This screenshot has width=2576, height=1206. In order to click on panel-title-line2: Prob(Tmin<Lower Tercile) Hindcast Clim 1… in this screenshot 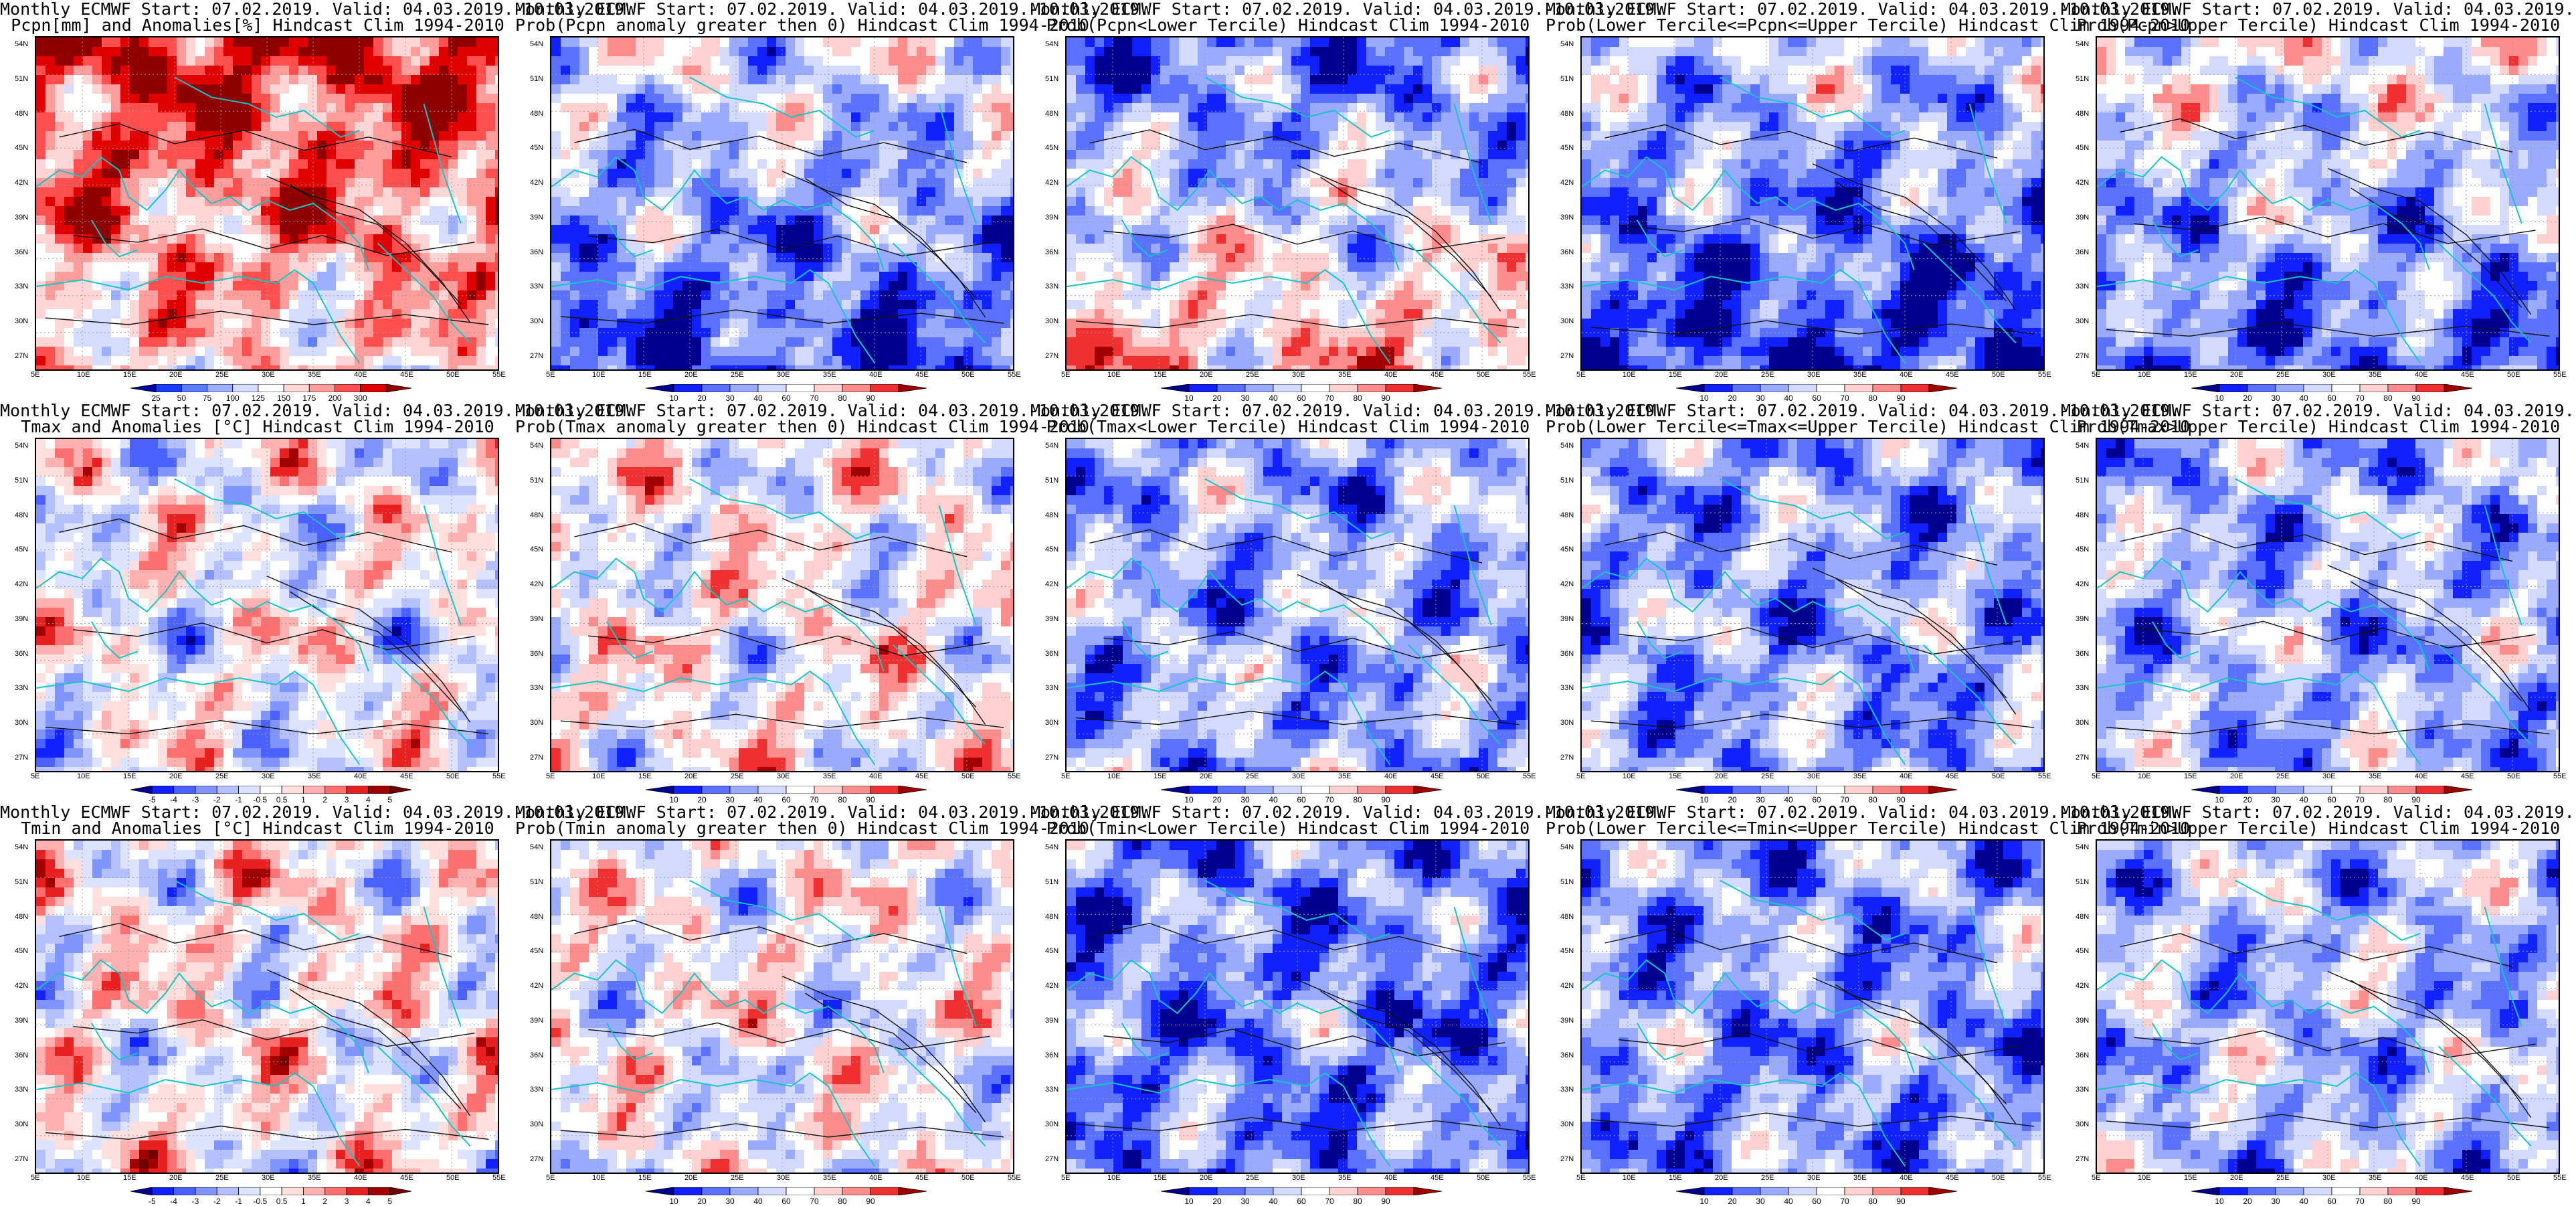, I will do `click(1288, 828)`.